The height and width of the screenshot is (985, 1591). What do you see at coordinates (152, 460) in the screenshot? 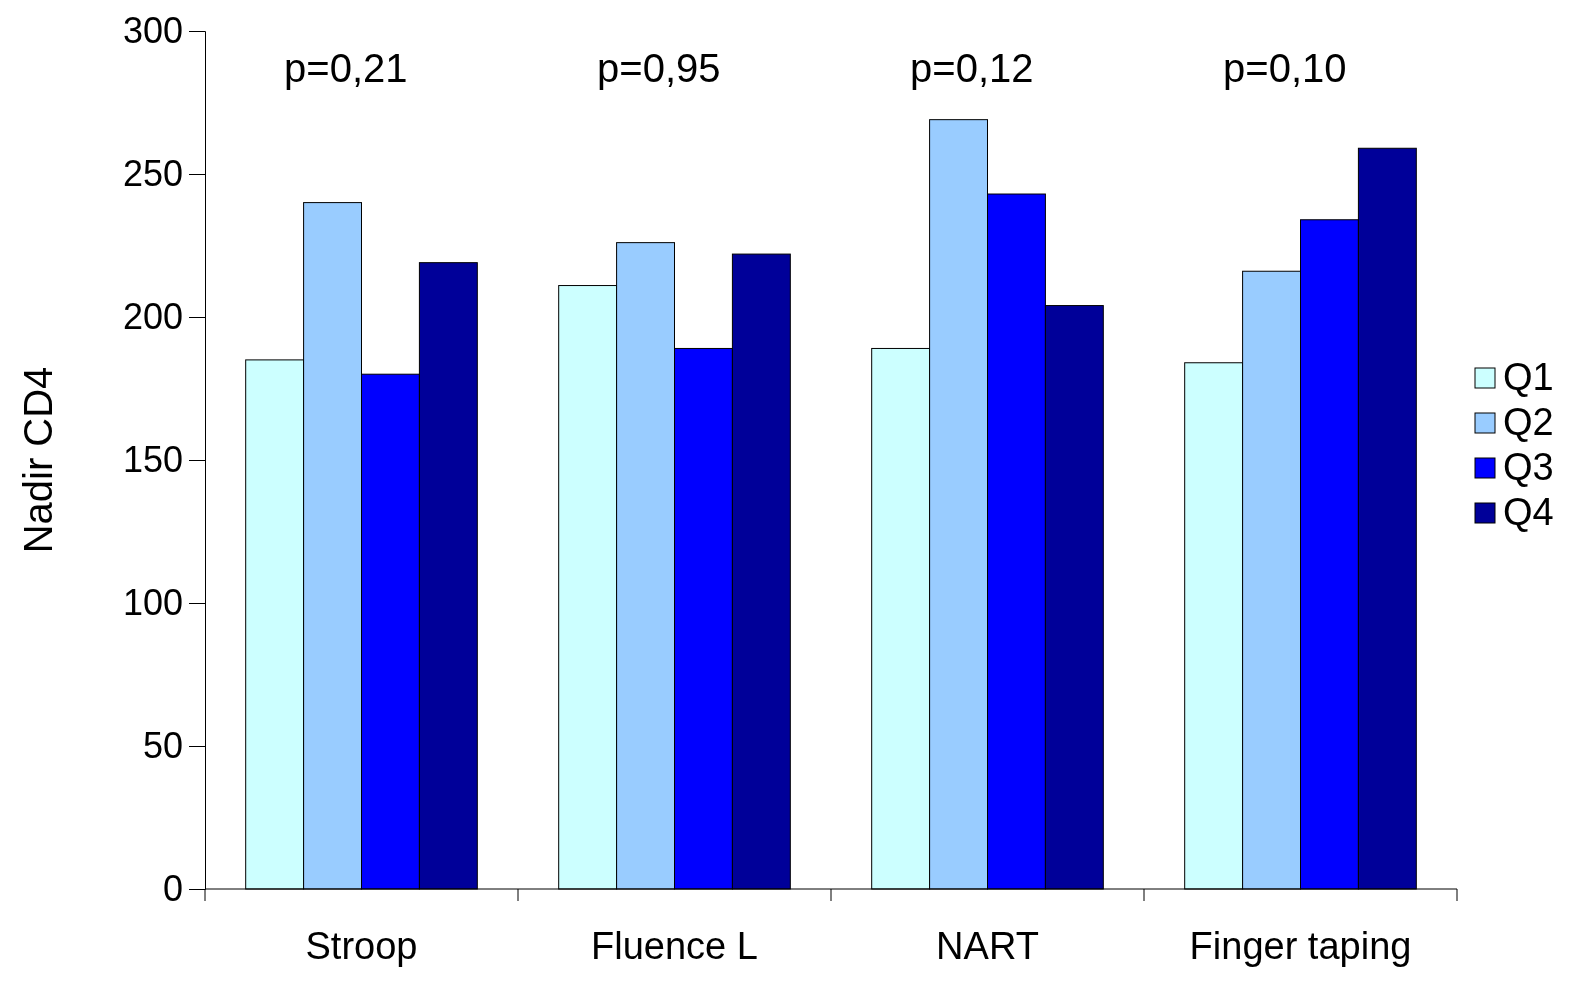
I see `y-tick-label: 150` at bounding box center [152, 460].